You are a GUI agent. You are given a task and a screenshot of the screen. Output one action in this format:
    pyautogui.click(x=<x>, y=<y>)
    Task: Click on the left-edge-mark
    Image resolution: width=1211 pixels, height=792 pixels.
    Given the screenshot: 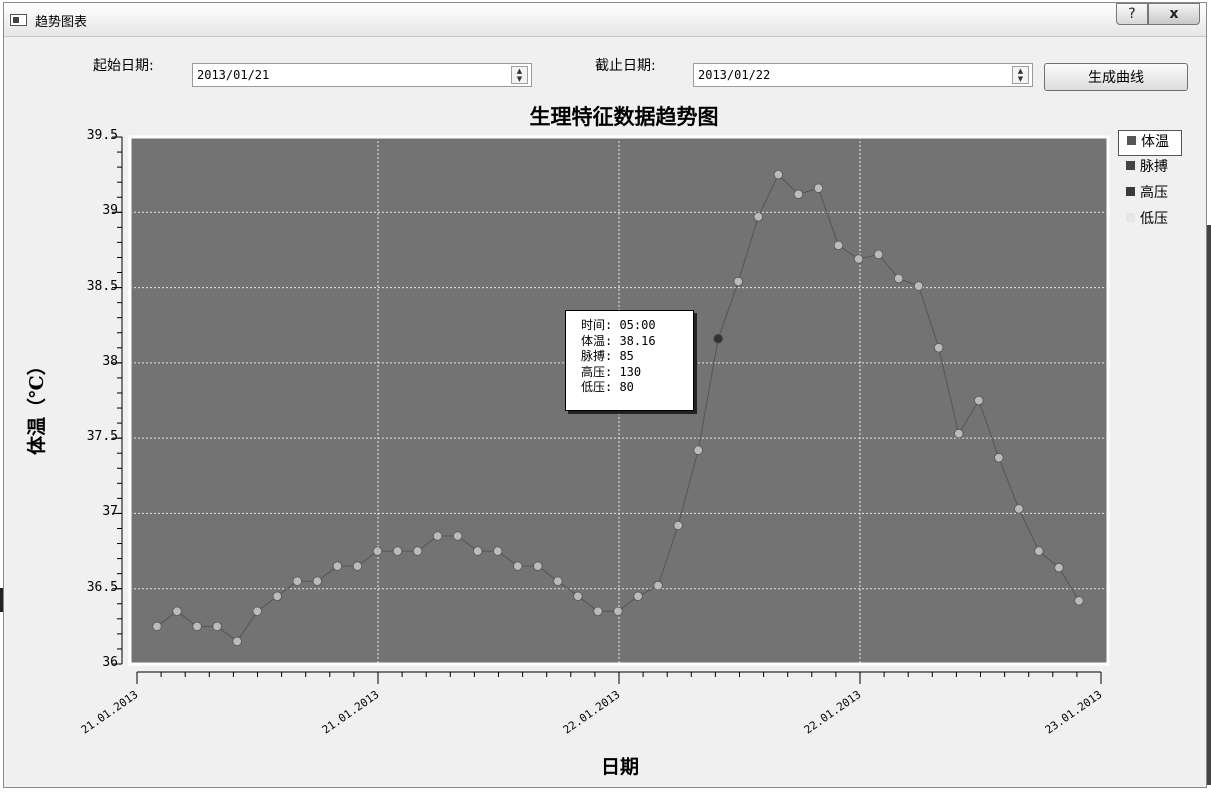 What is the action you would take?
    pyautogui.click(x=1, y=600)
    